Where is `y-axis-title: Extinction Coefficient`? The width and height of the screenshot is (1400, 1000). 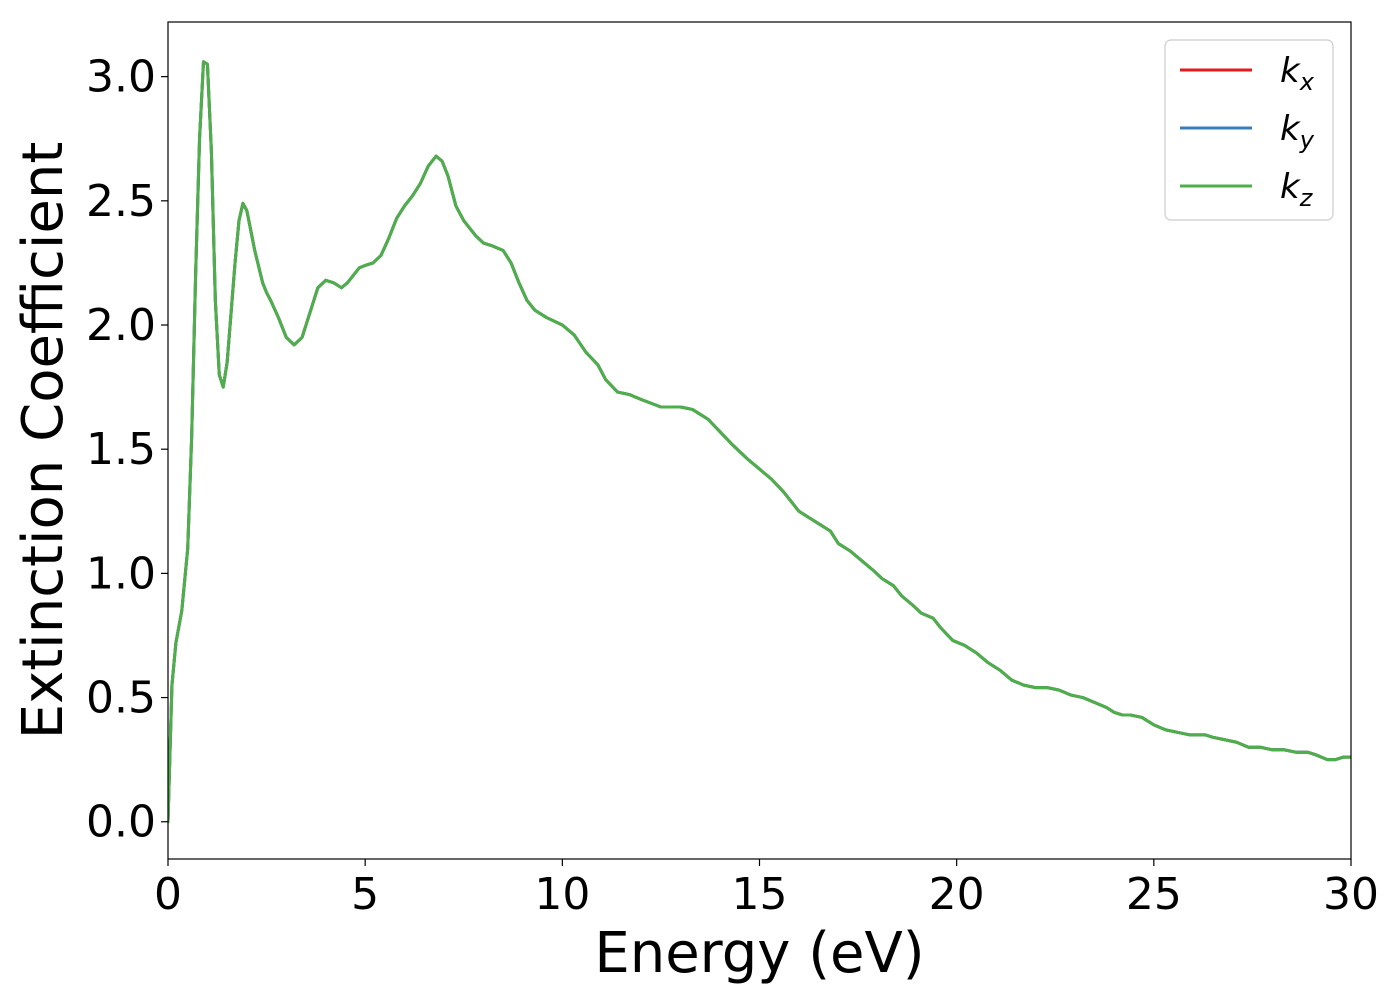
y-axis-title: Extinction Coefficient is located at coordinates (43, 441).